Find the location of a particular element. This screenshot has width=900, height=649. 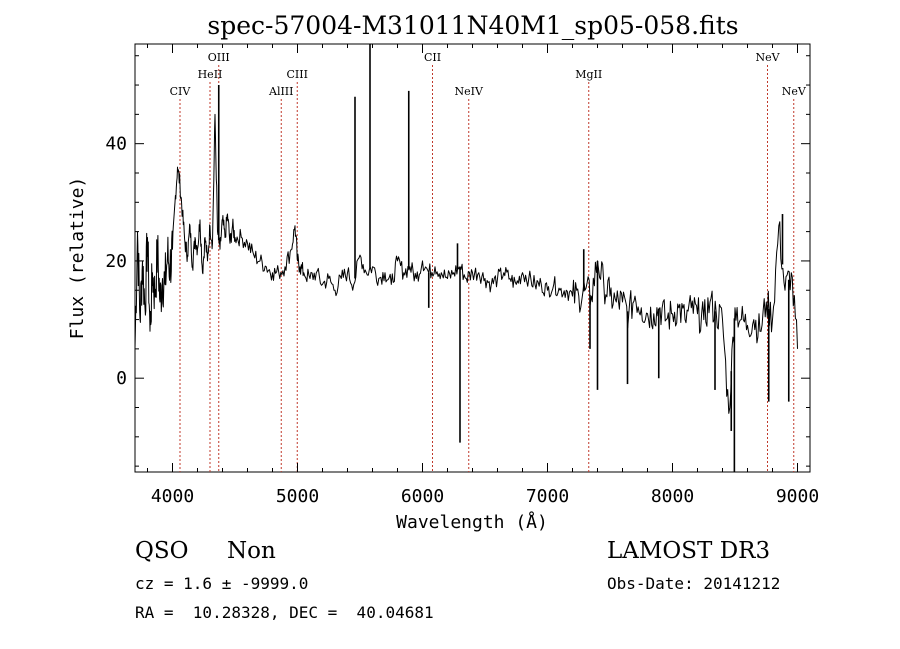

x-tick-label: 9000 is located at coordinates (797, 496).